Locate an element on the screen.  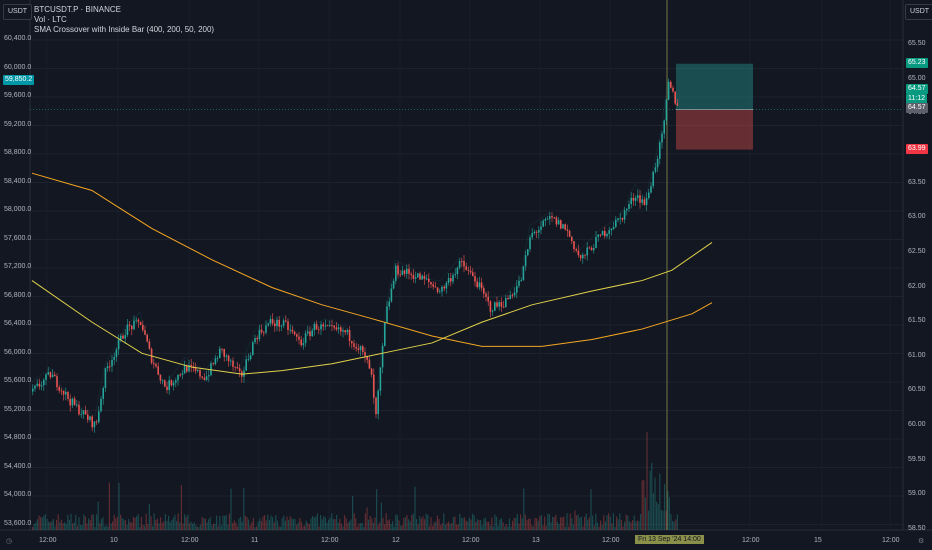
btc-price-tag: 59,850.2 is located at coordinates (19, 80).